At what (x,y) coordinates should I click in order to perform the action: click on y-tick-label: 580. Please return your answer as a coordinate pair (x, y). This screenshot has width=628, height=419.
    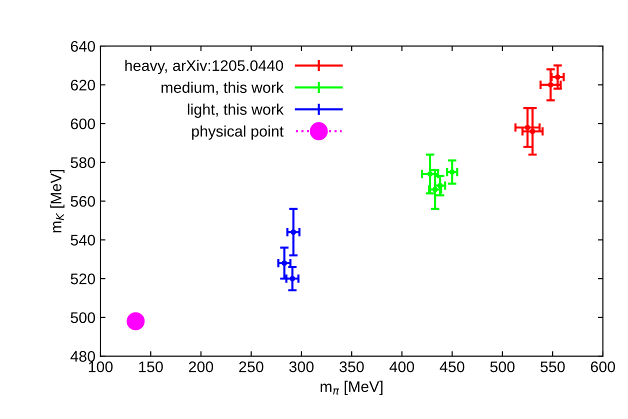
    Looking at the image, I should click on (83, 162).